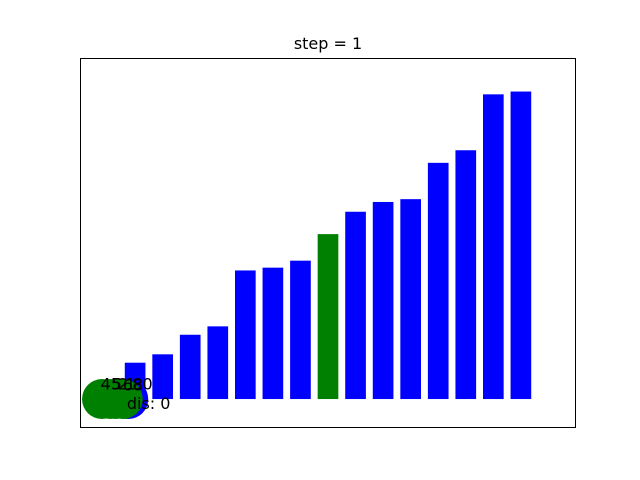 The height and width of the screenshot is (480, 640). I want to click on chart-title: step = 1, so click(328, 43).